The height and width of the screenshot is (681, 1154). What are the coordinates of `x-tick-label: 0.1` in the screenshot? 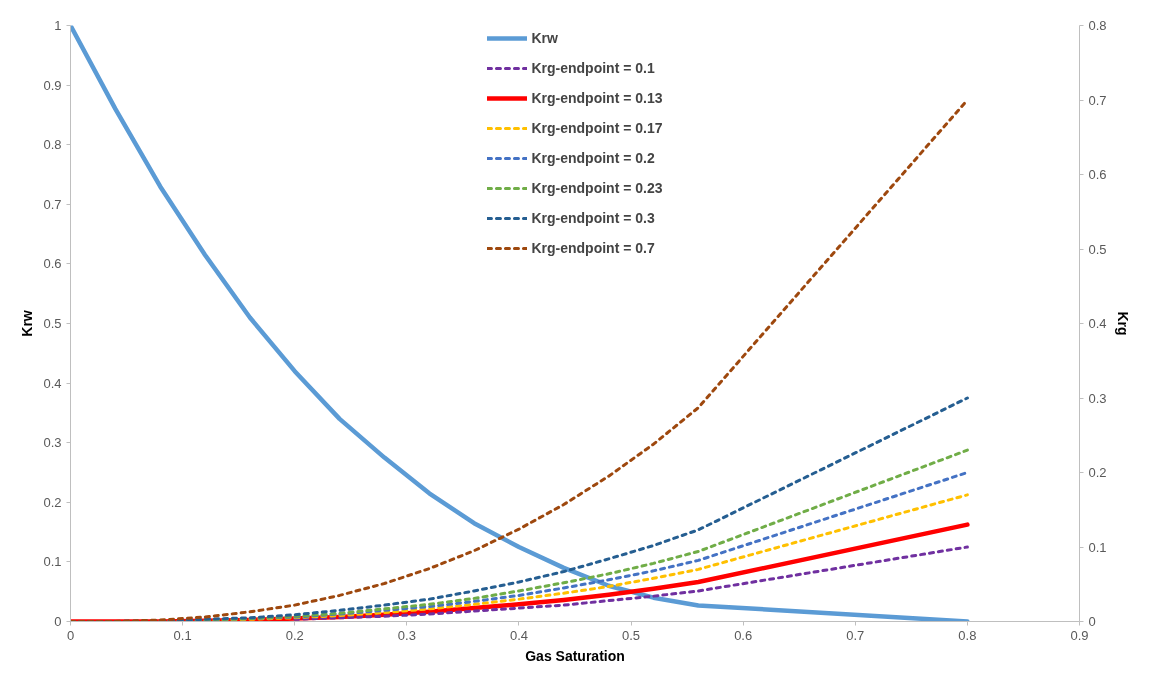 It's located at (182, 635).